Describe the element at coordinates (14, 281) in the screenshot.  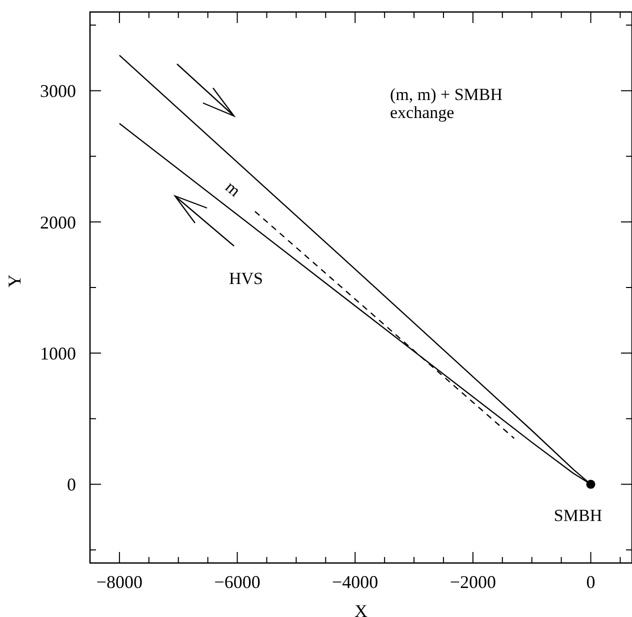
I see `y-axis-title: Y` at that location.